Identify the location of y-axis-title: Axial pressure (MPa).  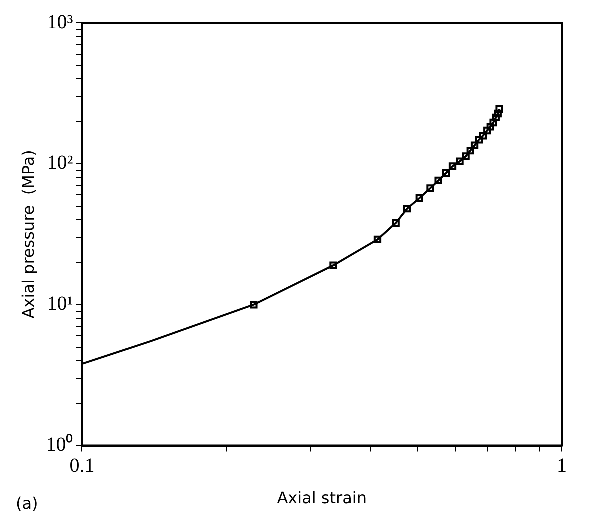
(28, 234).